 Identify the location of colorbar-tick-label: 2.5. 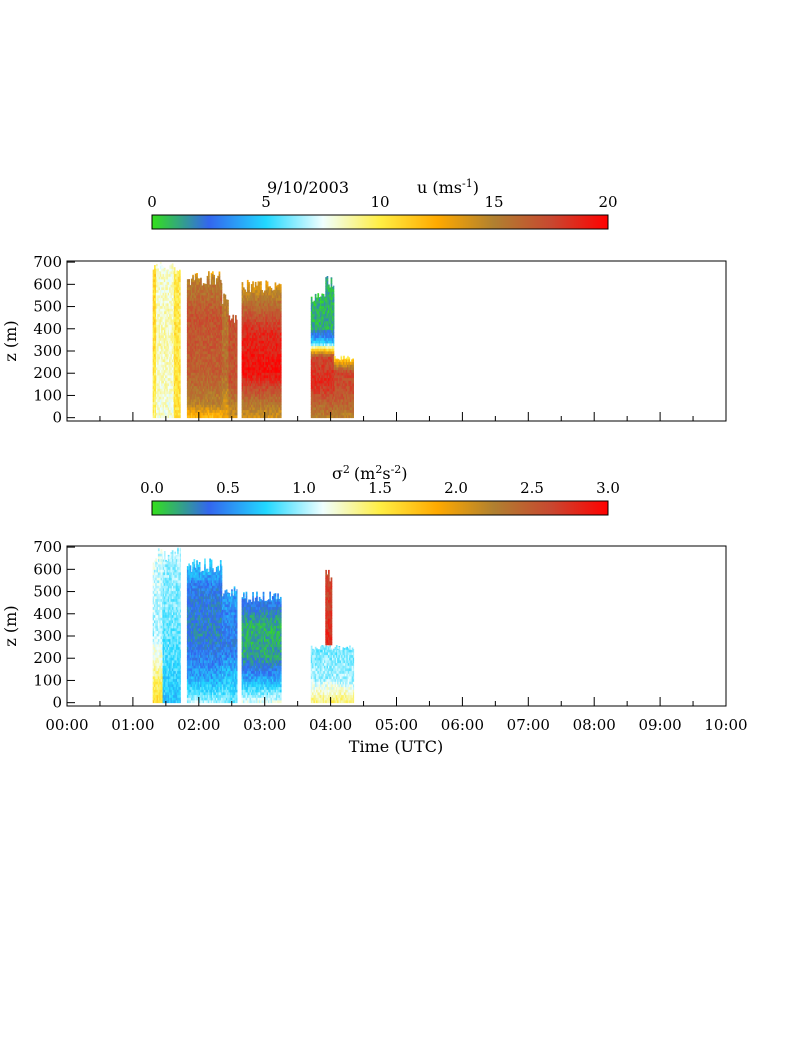
(532, 488).